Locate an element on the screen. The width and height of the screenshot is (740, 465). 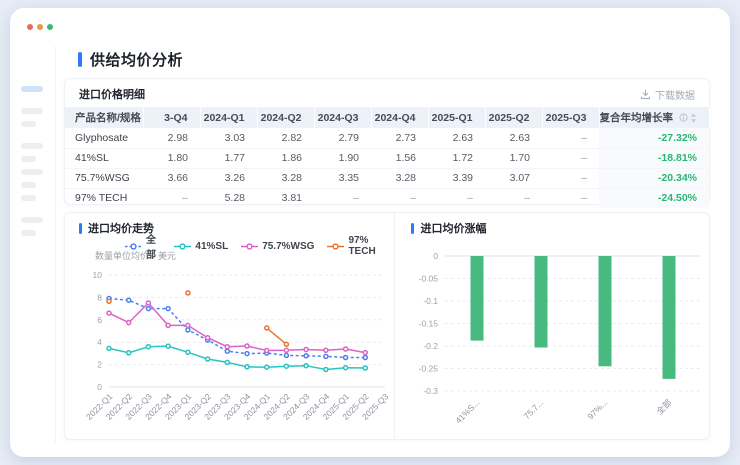
svg-text: -0.3 is located at coordinates (431, 391).